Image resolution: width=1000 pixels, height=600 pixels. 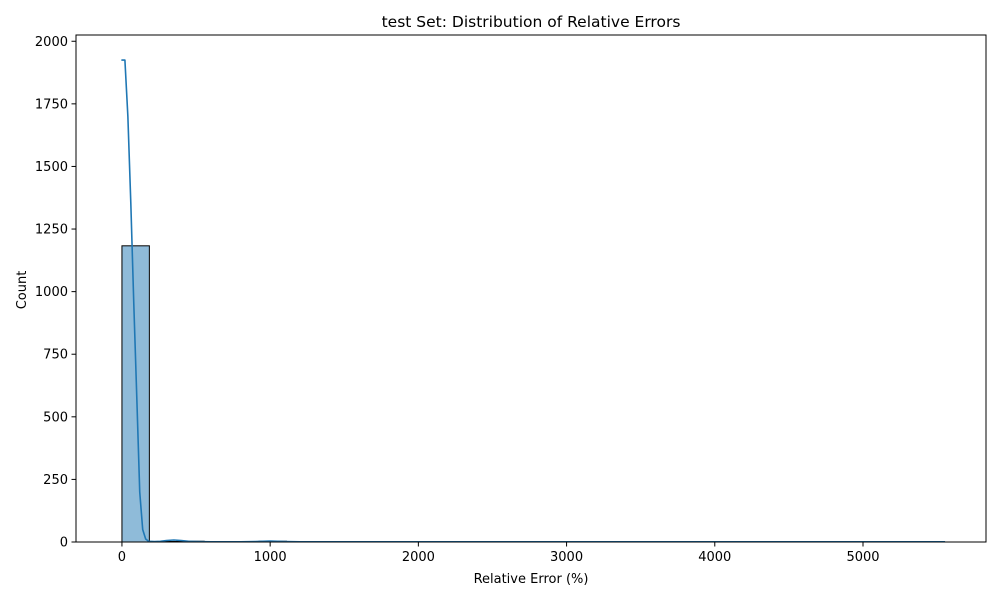 I want to click on y-ticks: 0 250 500 750 1000 1250 1500 1750 2000, so click(x=55, y=293).